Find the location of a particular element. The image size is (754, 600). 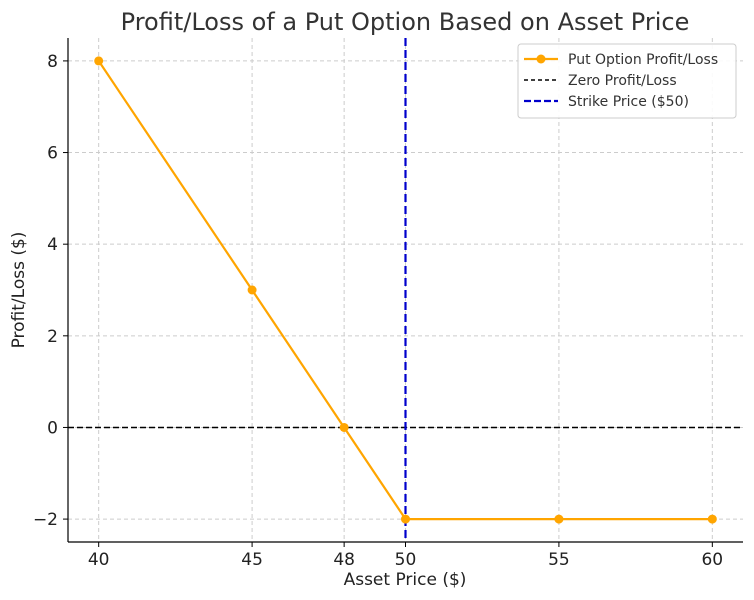

y-tick-label: 2 is located at coordinates (52, 337).